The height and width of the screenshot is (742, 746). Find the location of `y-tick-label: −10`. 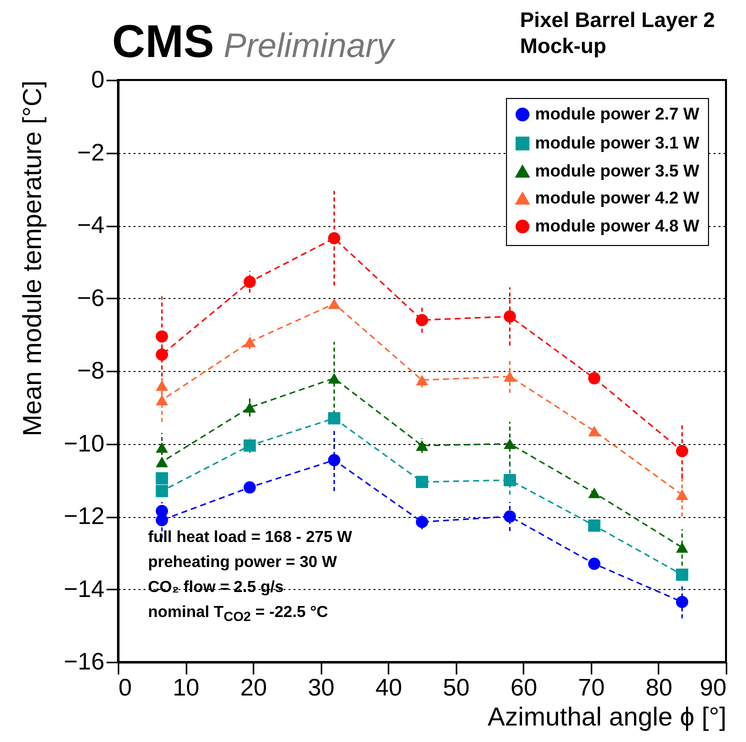

y-tick-label: −10 is located at coordinates (84, 444).